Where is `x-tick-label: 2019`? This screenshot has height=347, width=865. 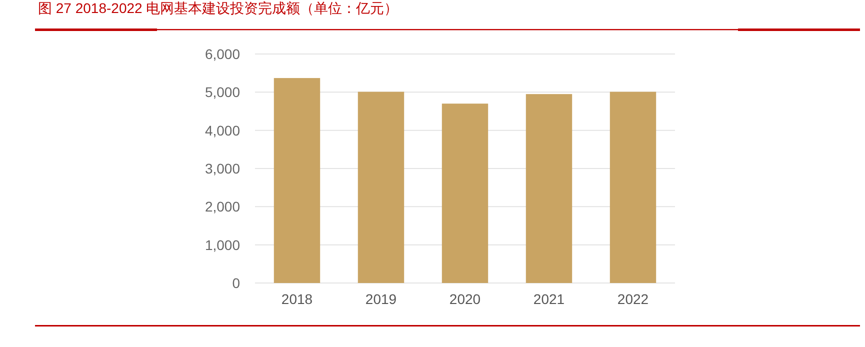
x-tick-label: 2019 is located at coordinates (381, 299).